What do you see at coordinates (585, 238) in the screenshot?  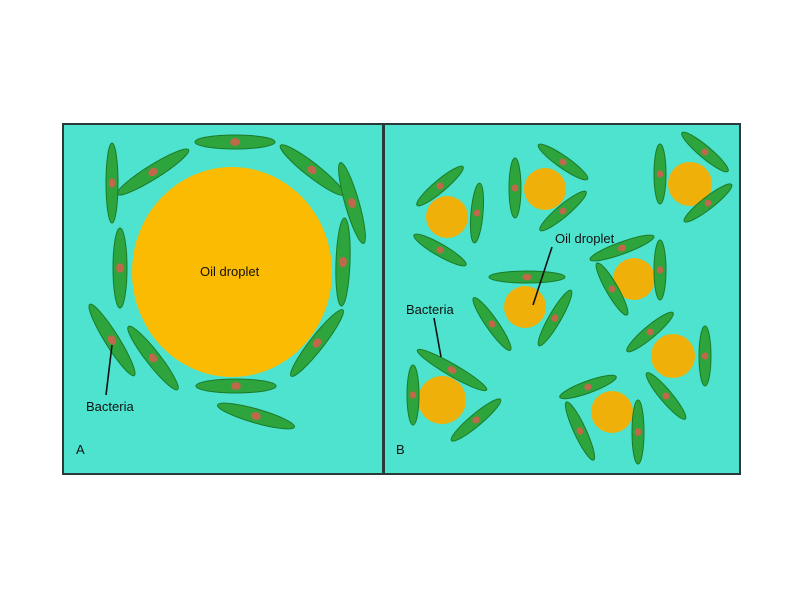 I see `panel-b-droplet-label: Oil droplet` at bounding box center [585, 238].